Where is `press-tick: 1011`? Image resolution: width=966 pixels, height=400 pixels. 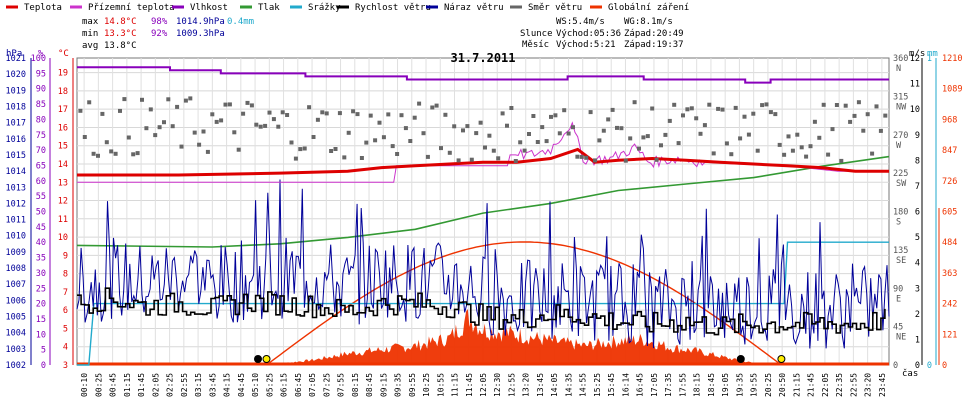 press-tick: 1011 is located at coordinates (16, 221).